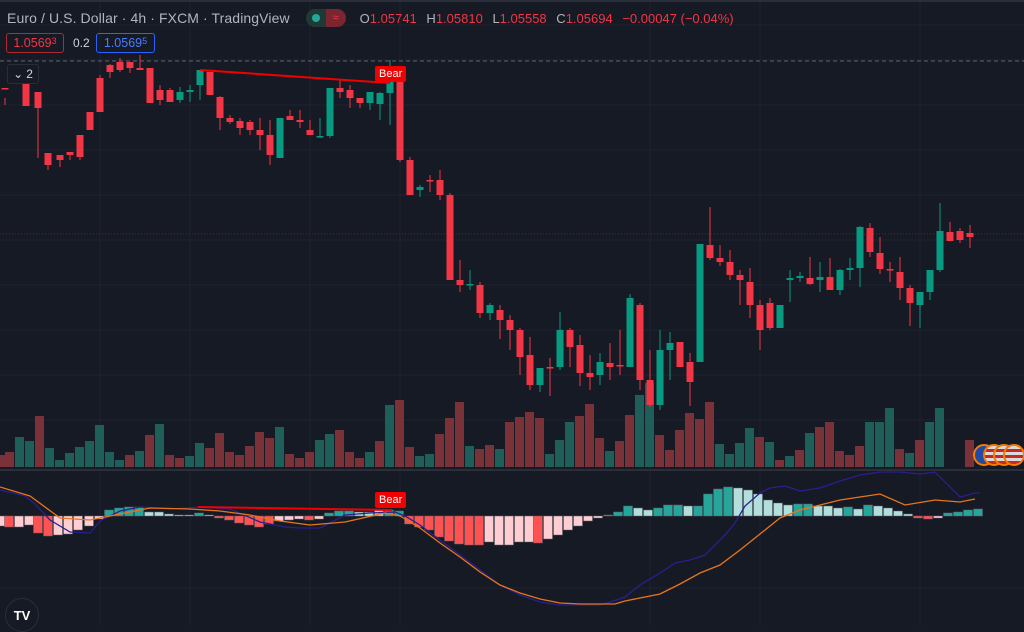  I want to click on macd-histogram, so click(491, 516).